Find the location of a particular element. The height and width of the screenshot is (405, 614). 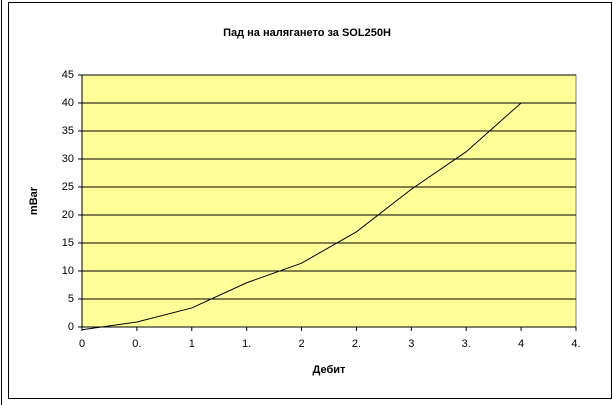

y-axis-title: mBar is located at coordinates (34, 200).